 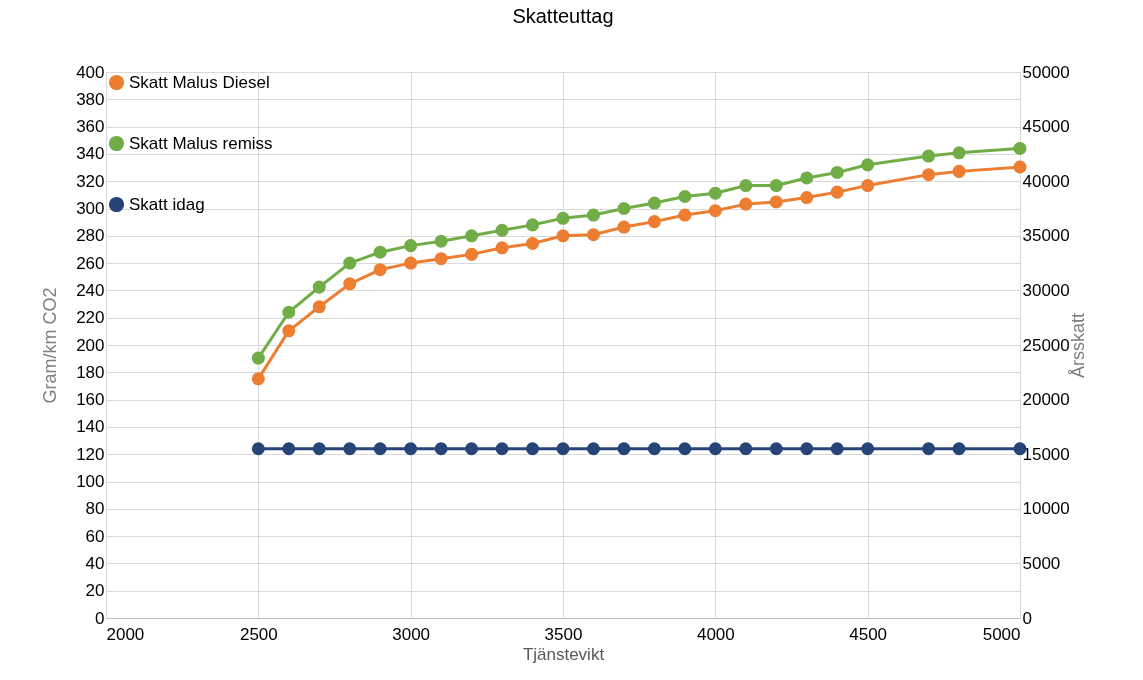 What do you see at coordinates (95, 591) in the screenshot?
I see `y-tick-label: 20` at bounding box center [95, 591].